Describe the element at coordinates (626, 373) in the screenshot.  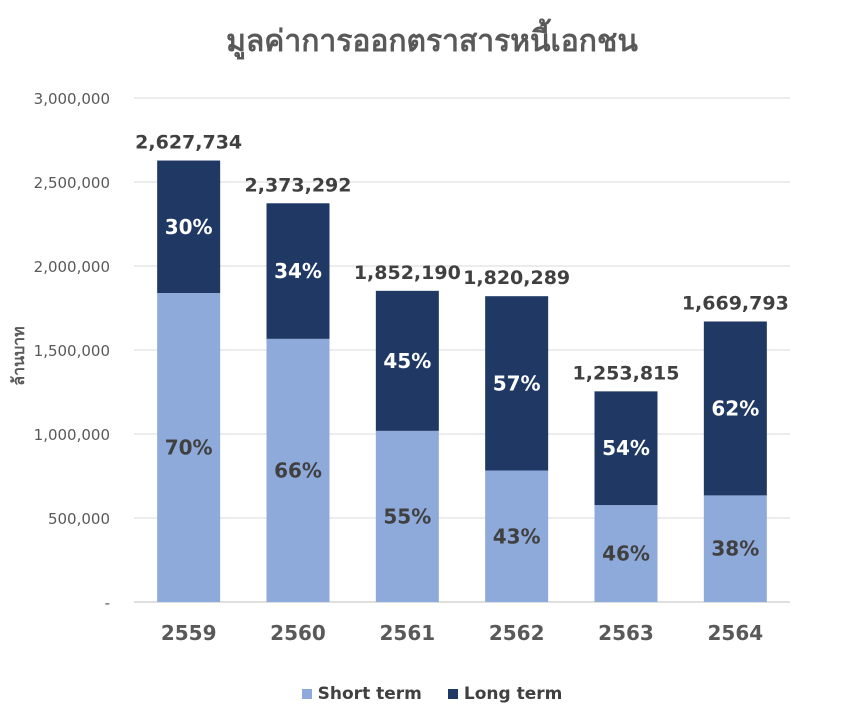
I see `bar-total-label: 1,253,815` at that location.